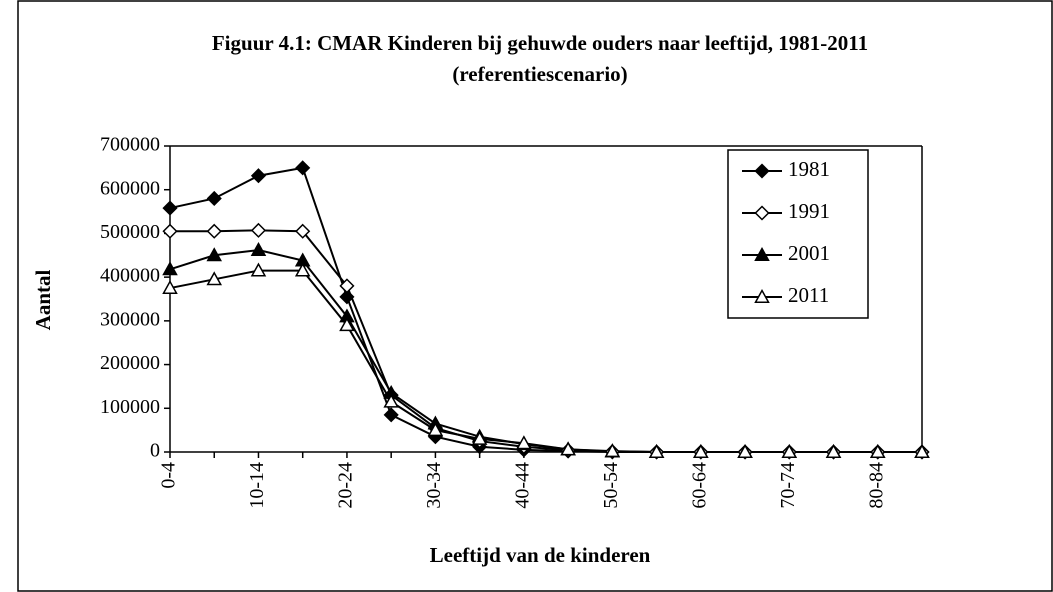 The image size is (1053, 592). What do you see at coordinates (434, 485) in the screenshot?
I see `x-tick-label: 30-34` at bounding box center [434, 485].